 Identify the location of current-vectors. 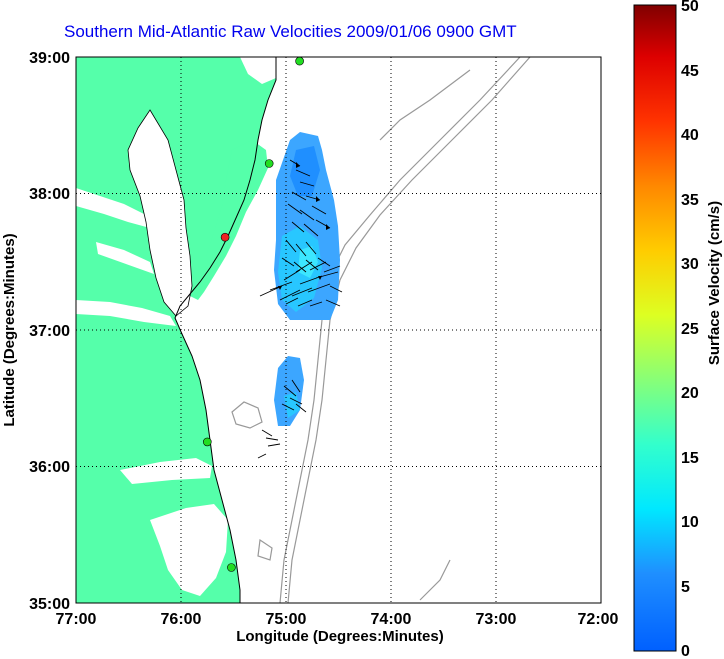
(300, 309).